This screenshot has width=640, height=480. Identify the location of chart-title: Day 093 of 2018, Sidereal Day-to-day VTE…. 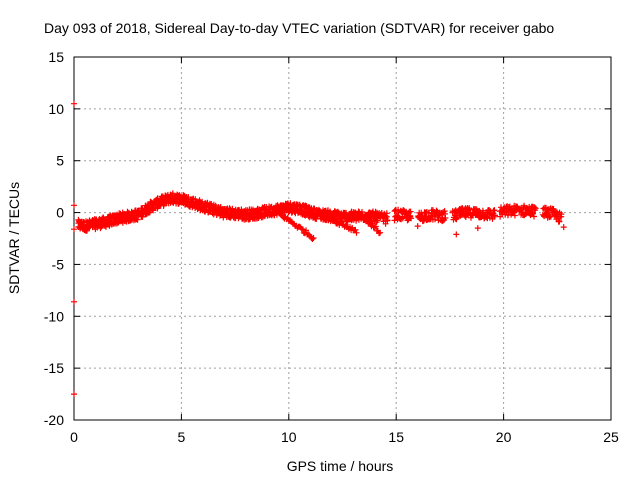
(299, 28).